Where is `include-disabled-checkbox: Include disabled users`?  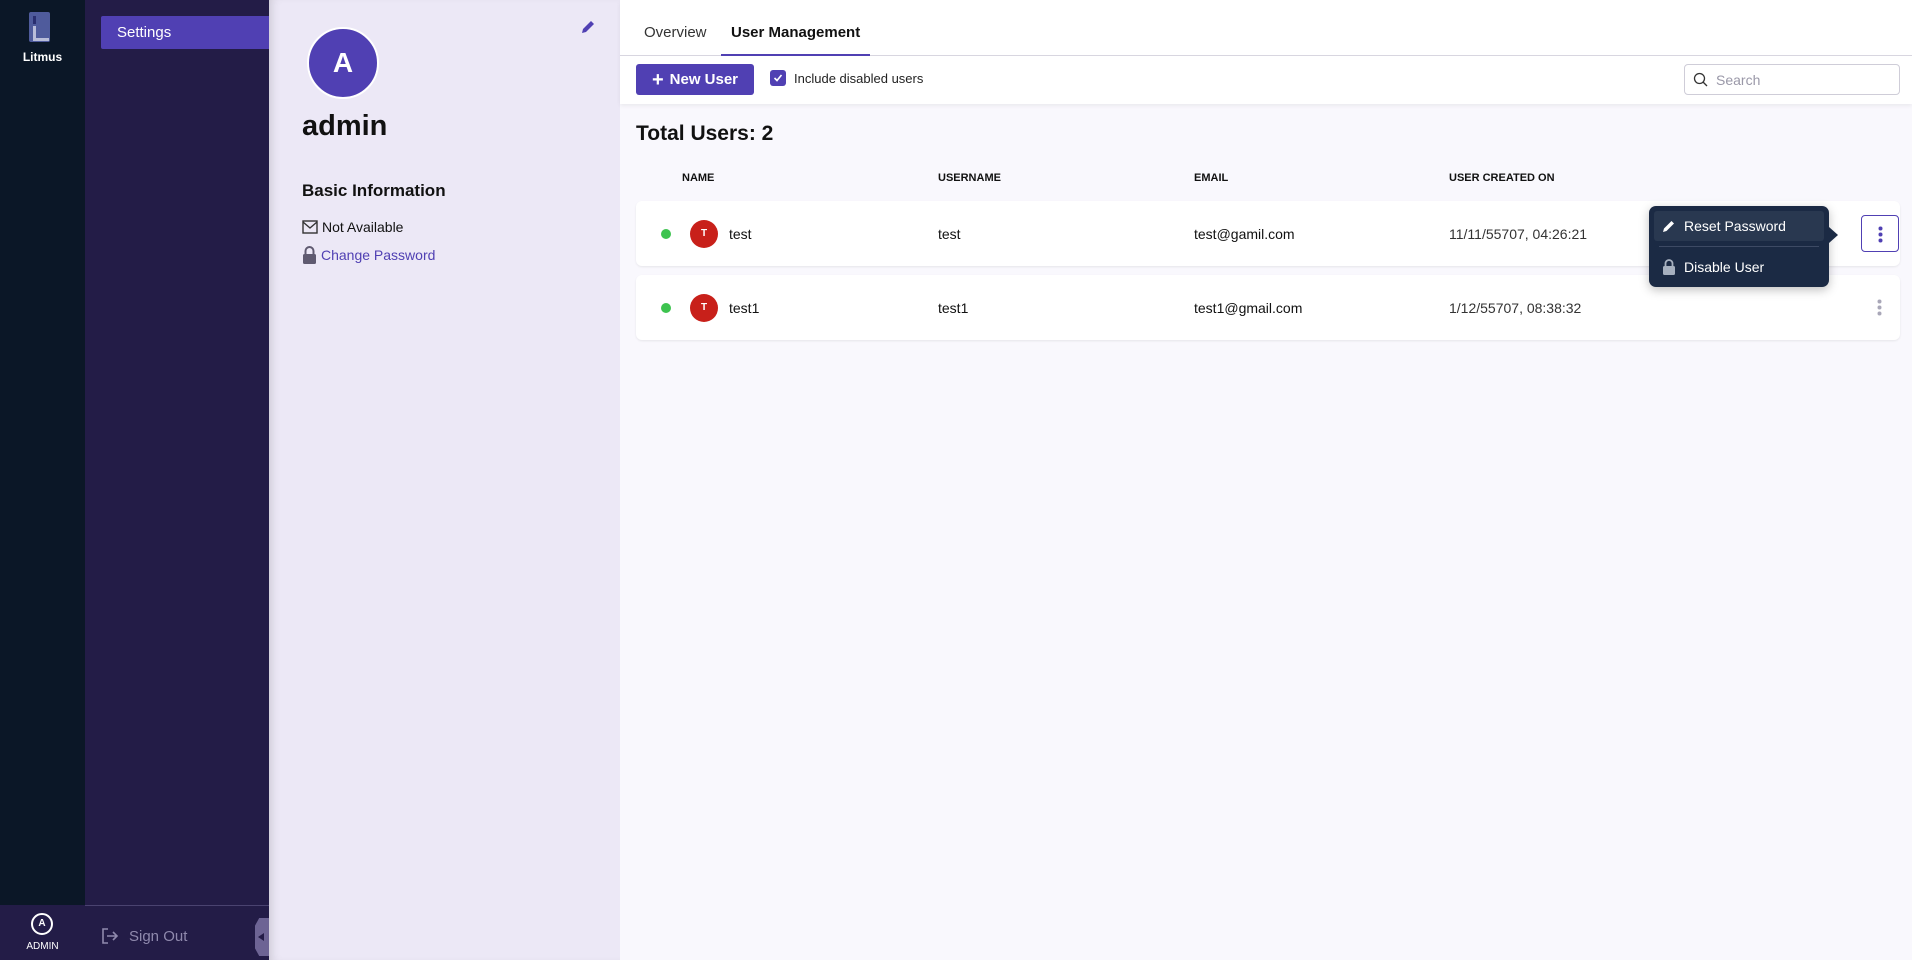 include-disabled-checkbox: Include disabled users is located at coordinates (846, 78).